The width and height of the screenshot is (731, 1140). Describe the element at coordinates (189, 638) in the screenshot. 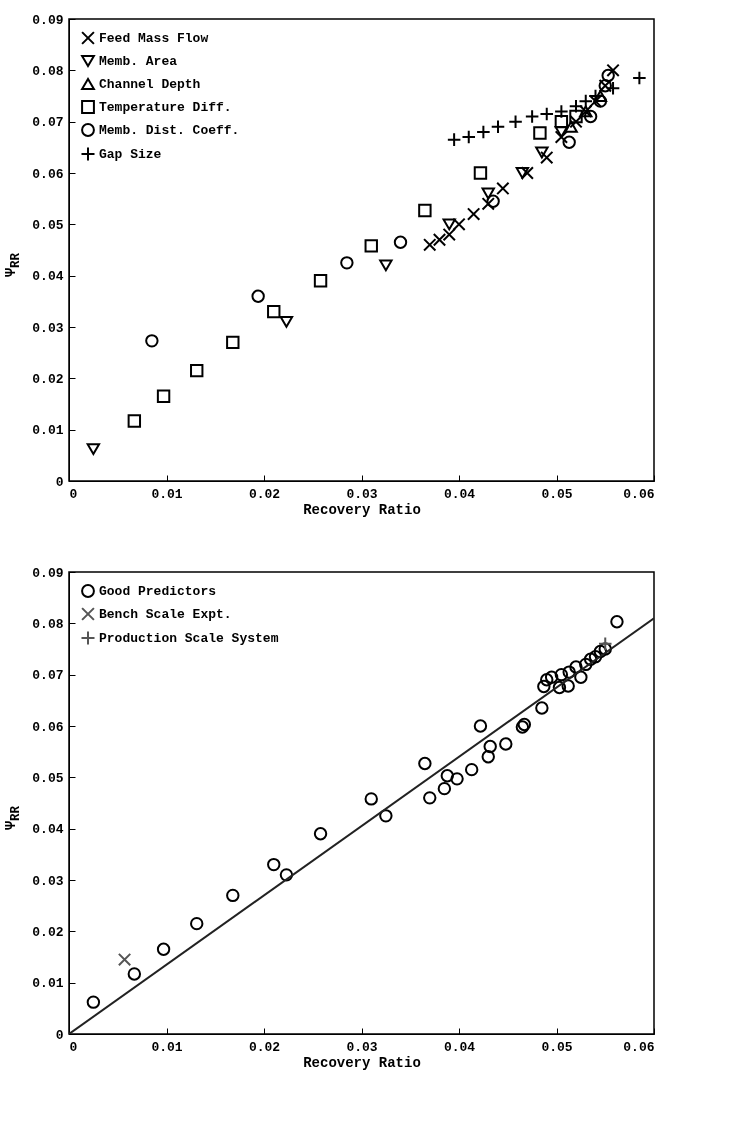

I see `legend-label: Production Scale System` at that location.